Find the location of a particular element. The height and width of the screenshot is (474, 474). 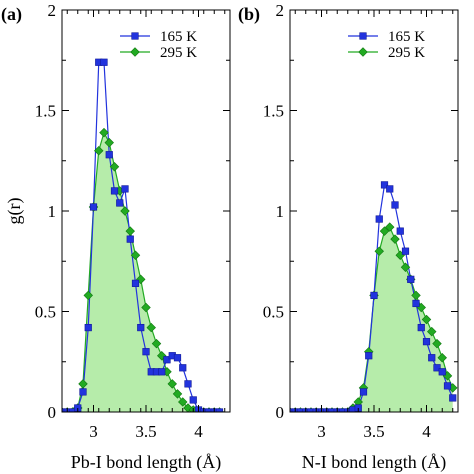

panel-a-y-tick-label-0: 0 is located at coordinates (52, 412).